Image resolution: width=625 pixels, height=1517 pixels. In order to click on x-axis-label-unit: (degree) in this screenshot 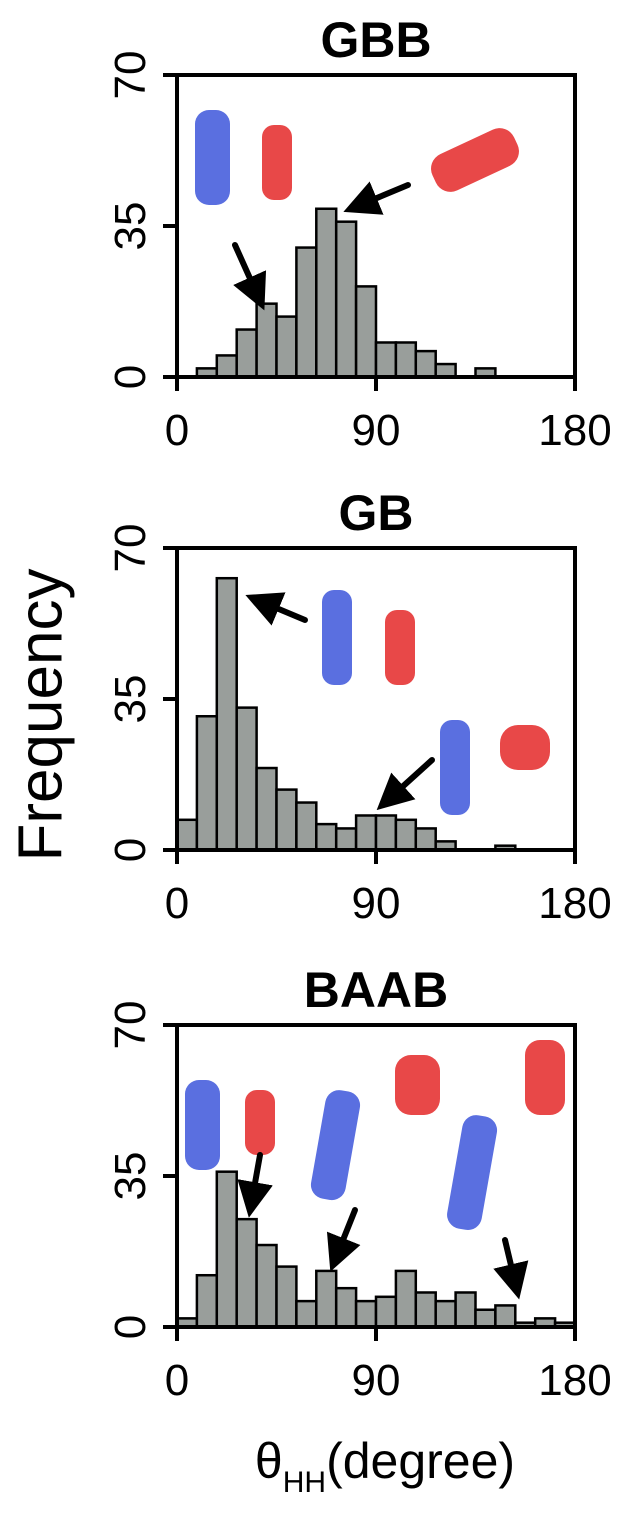, I will do `click(420, 1461)`.